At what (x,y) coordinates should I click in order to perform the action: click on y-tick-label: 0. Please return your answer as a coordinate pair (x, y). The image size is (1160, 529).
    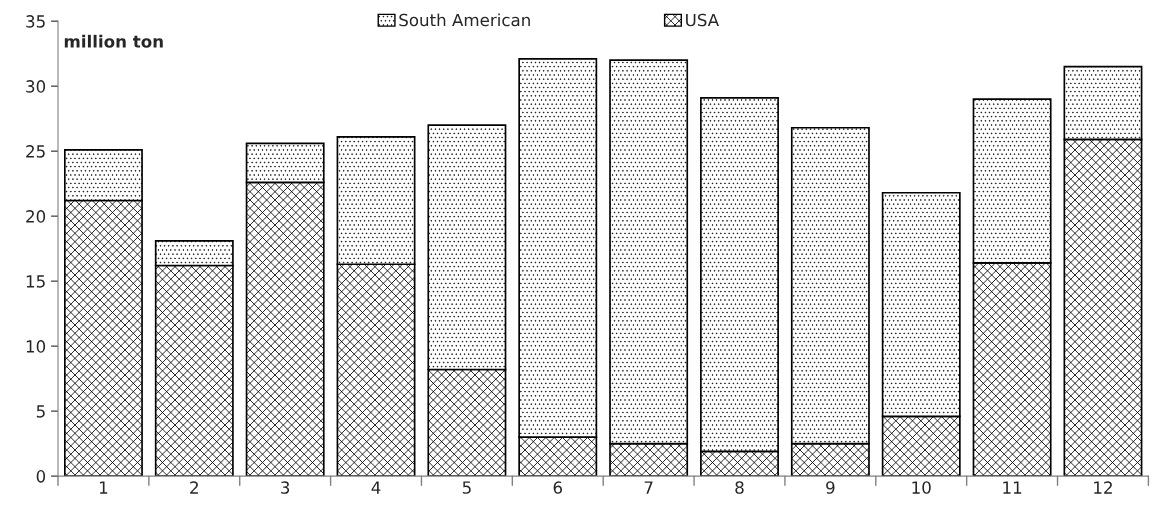
    Looking at the image, I should click on (41, 476).